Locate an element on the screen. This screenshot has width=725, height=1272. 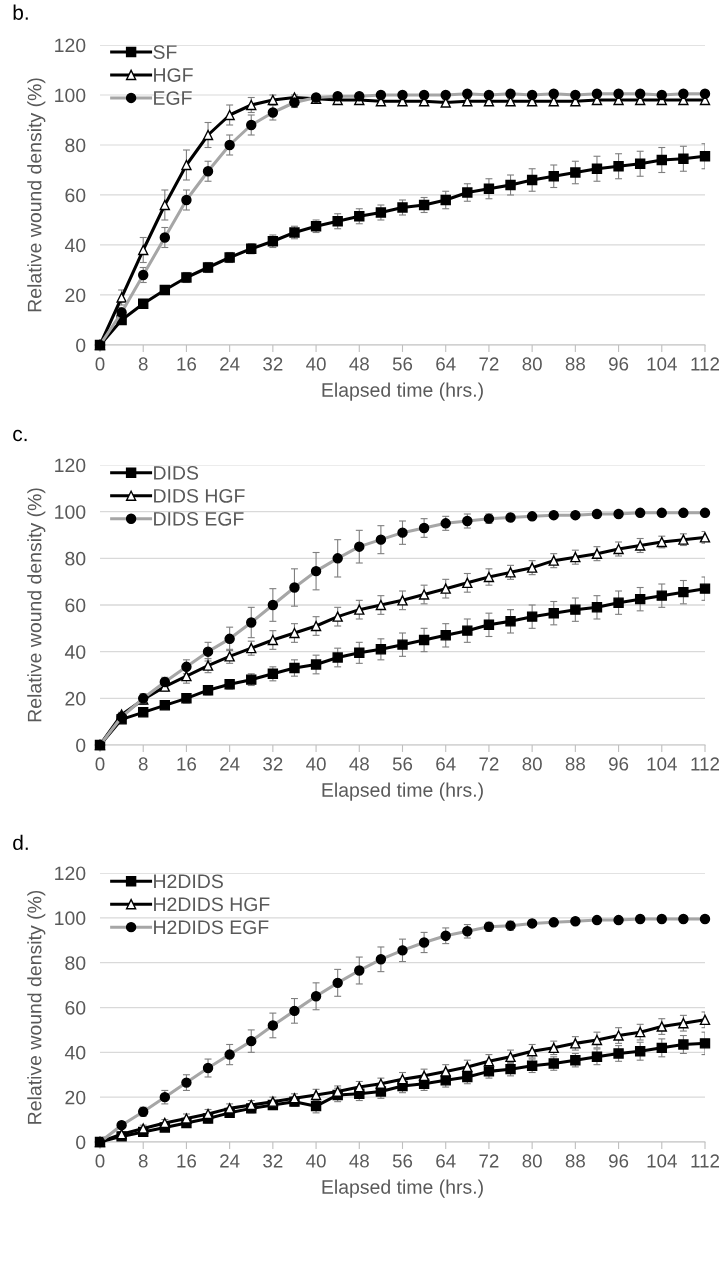
legend-label: EGF is located at coordinates (173, 98).